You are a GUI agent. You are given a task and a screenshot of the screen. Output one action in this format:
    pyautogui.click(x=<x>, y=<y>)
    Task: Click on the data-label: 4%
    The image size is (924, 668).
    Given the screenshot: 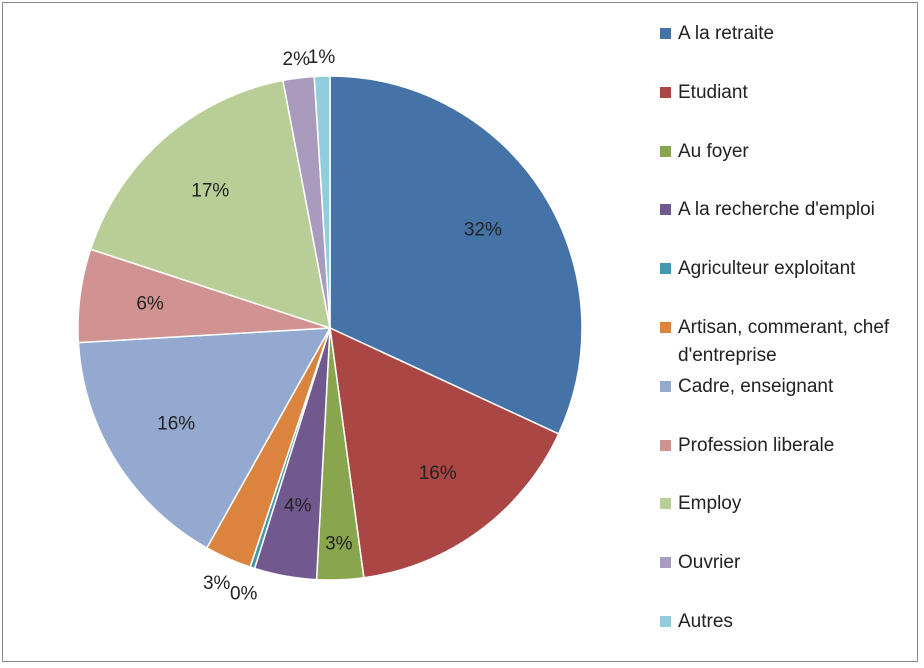 What is the action you would take?
    pyautogui.click(x=298, y=506)
    